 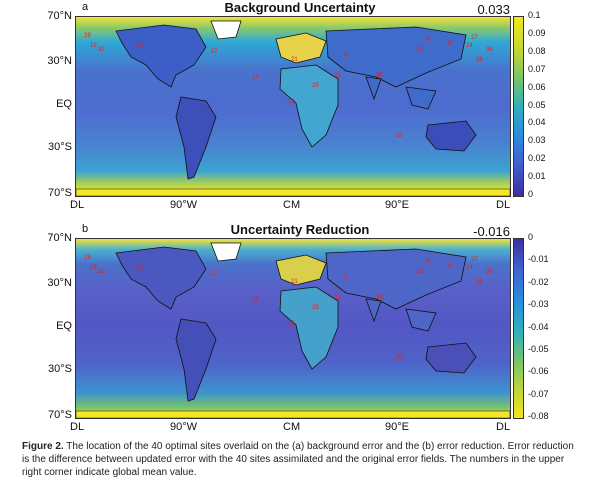 What do you see at coordinates (493, 9) in the screenshot?
I see `global-mean-value: 0.033` at bounding box center [493, 9].